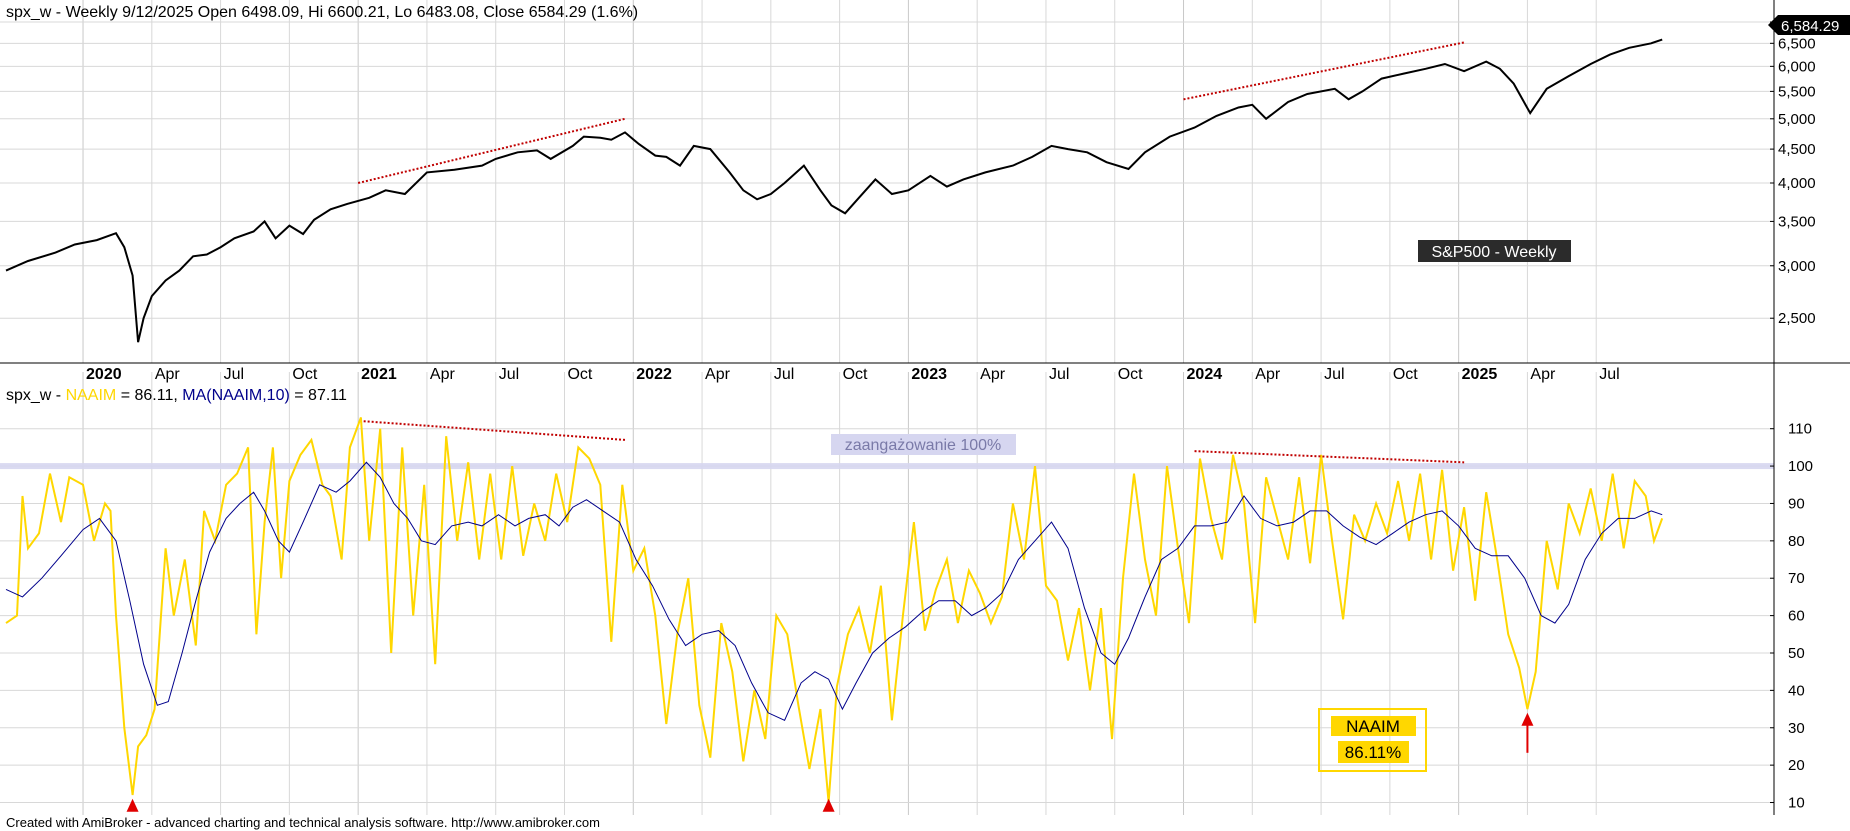  Describe the element at coordinates (91, 395) in the screenshot. I see `lower-title-naaim: NAAIM` at that location.